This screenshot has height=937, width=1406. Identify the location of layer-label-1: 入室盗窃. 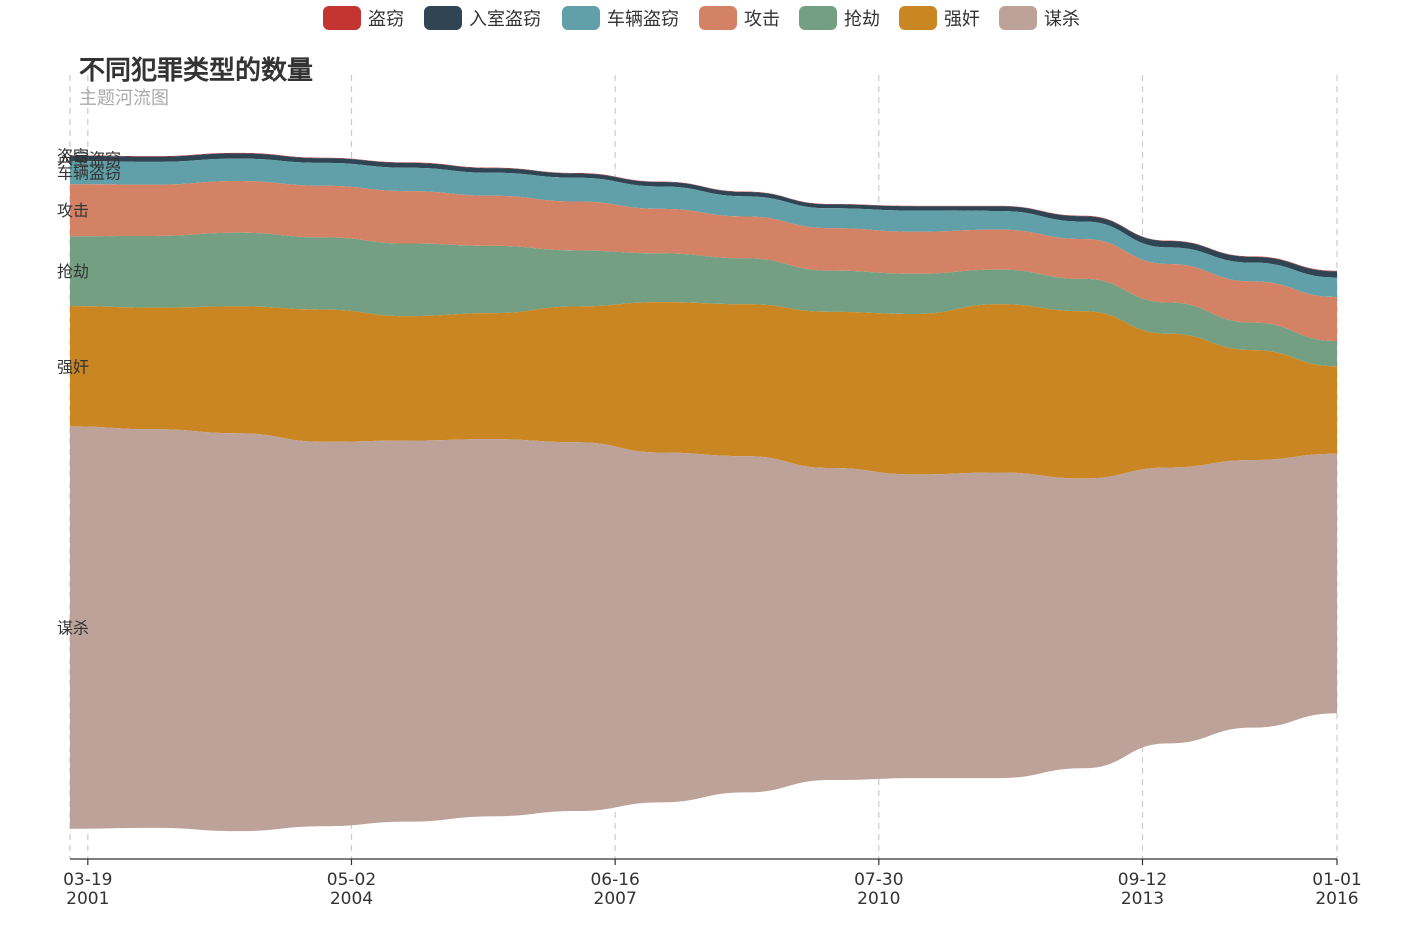
(89, 159).